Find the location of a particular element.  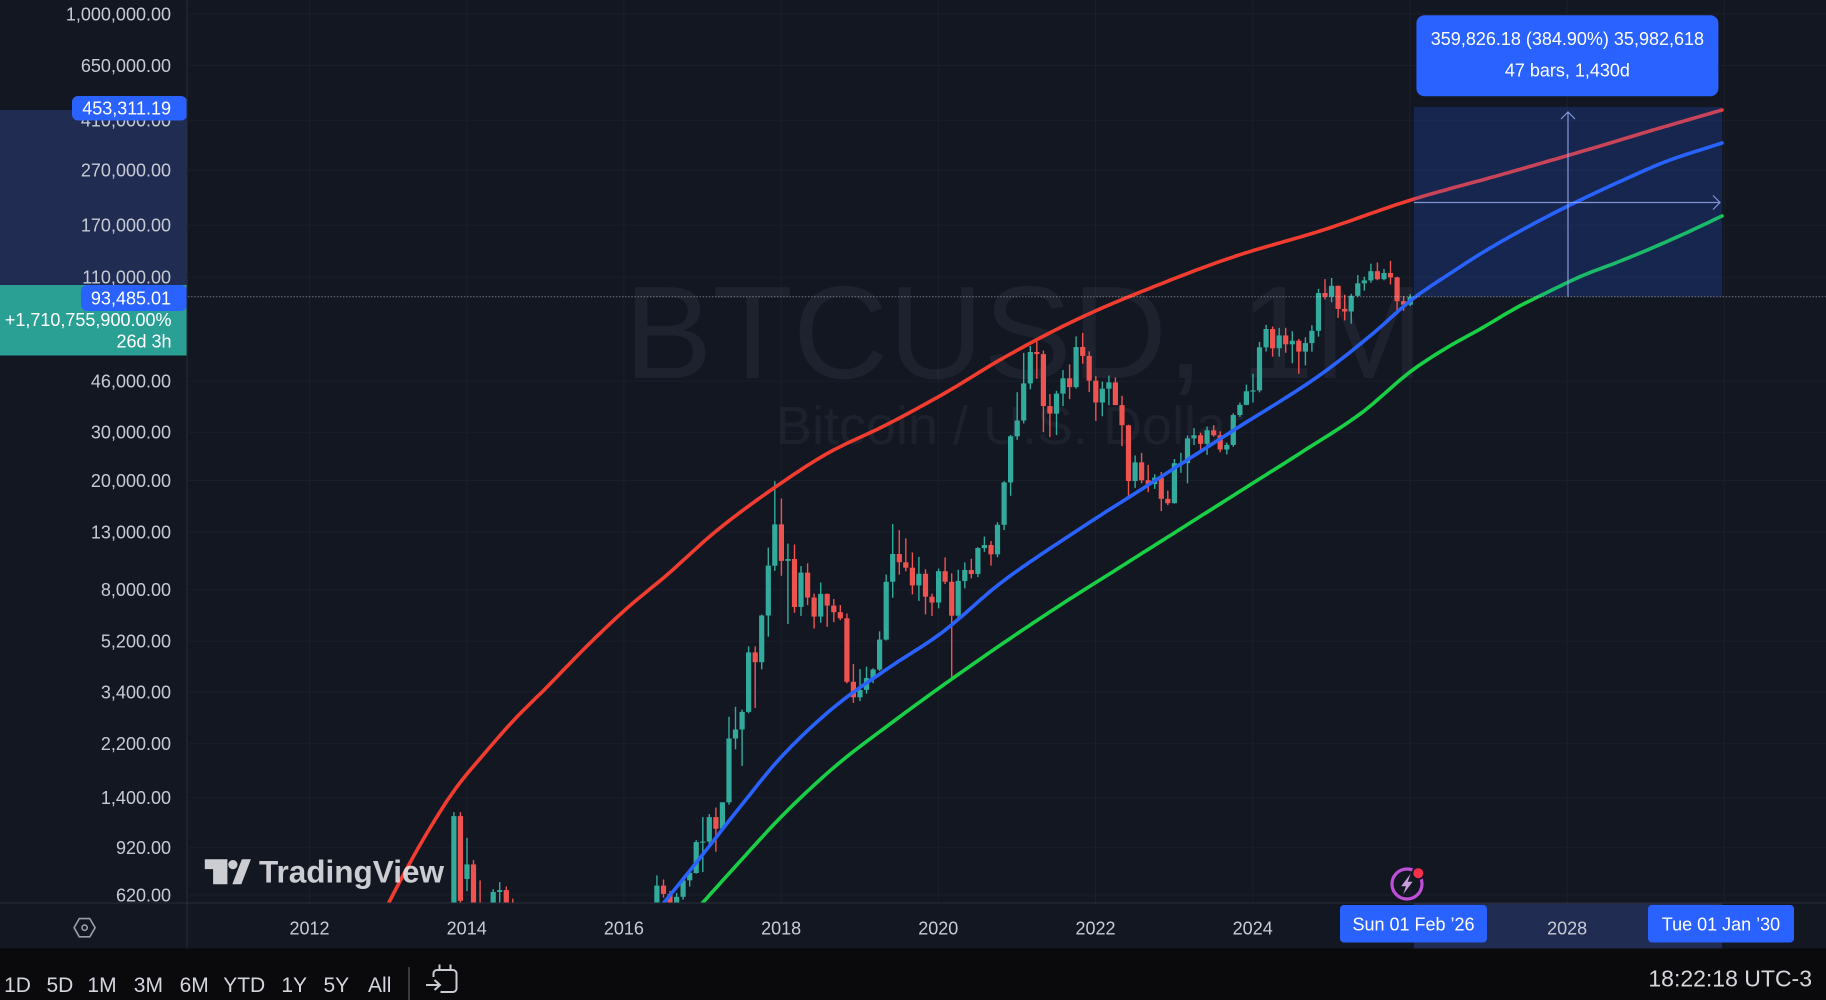

svg-text: 5Y is located at coordinates (336, 985).